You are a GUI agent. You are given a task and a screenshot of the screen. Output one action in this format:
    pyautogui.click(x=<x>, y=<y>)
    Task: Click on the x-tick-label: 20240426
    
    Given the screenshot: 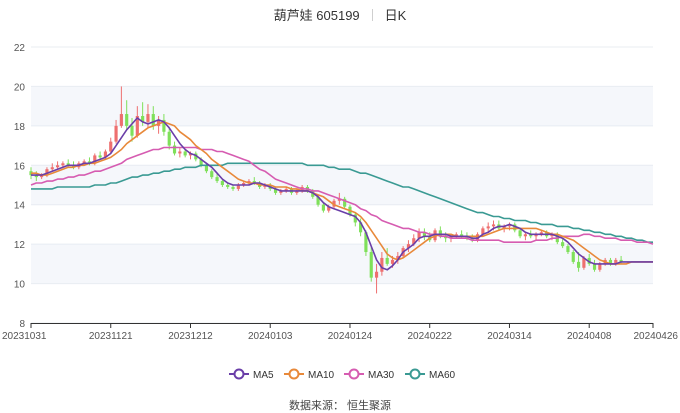 What is the action you would take?
    pyautogui.click(x=656, y=336)
    